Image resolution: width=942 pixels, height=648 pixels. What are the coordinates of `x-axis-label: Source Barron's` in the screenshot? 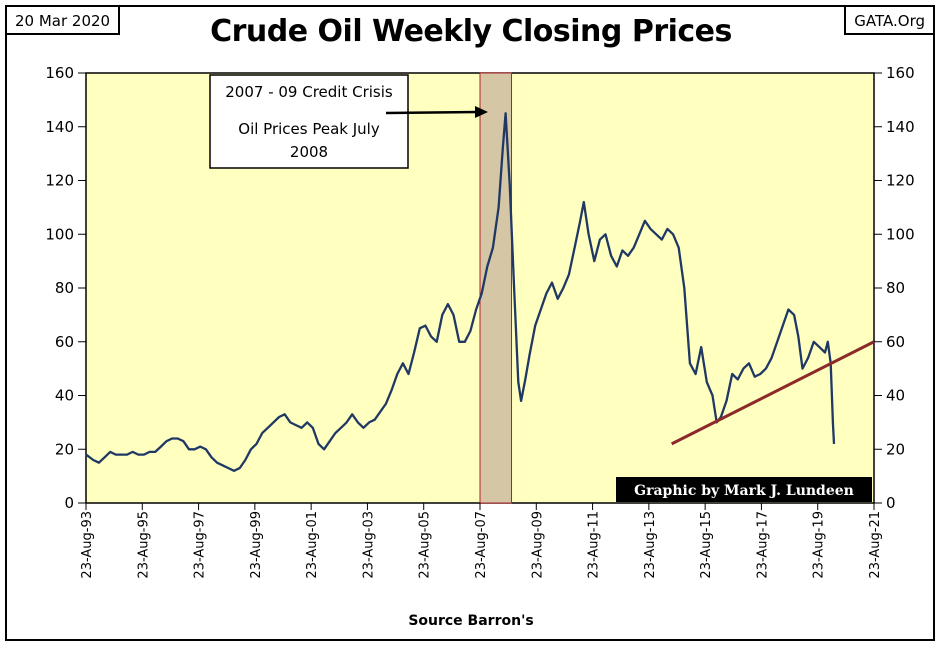 It's located at (471, 621).